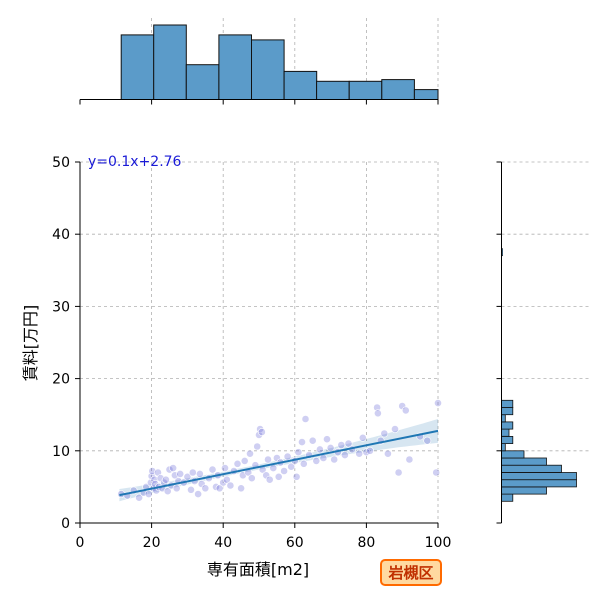 The width and height of the screenshot is (600, 600). What do you see at coordinates (258, 569) in the screenshot?
I see `x-axis-title: 専有面積[m2]` at bounding box center [258, 569].